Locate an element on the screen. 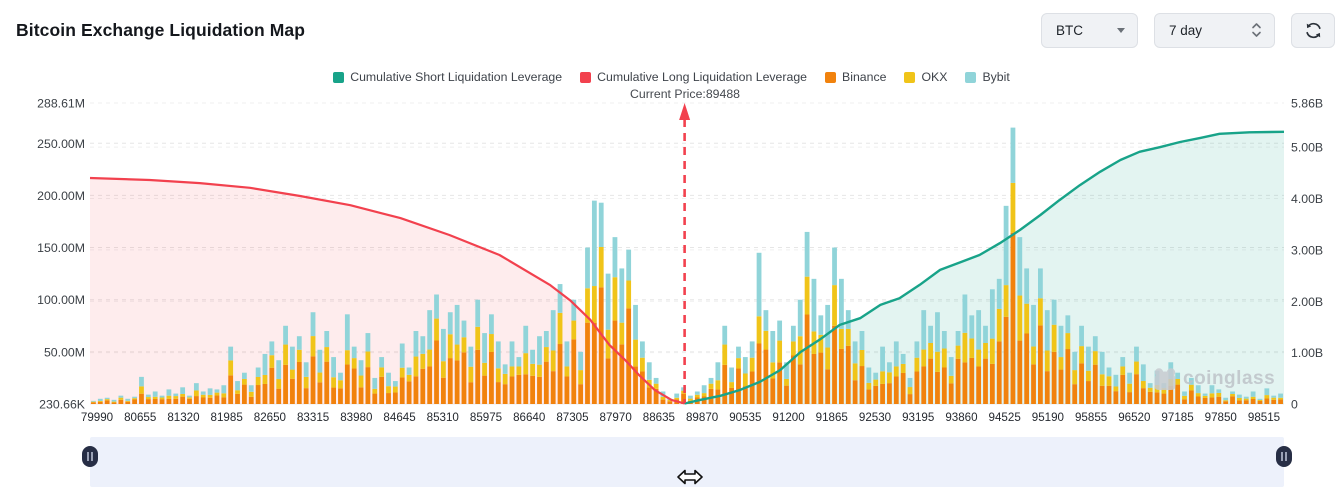 The image size is (1343, 503). range-handle-left is located at coordinates (90, 456).